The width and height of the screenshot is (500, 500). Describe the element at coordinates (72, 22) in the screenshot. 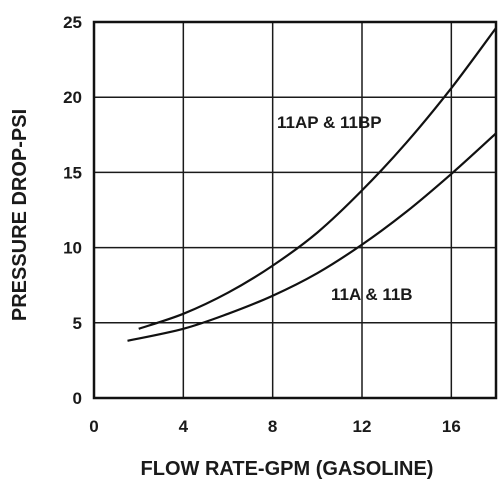

I see `y-tick-label-5: 25` at that location.